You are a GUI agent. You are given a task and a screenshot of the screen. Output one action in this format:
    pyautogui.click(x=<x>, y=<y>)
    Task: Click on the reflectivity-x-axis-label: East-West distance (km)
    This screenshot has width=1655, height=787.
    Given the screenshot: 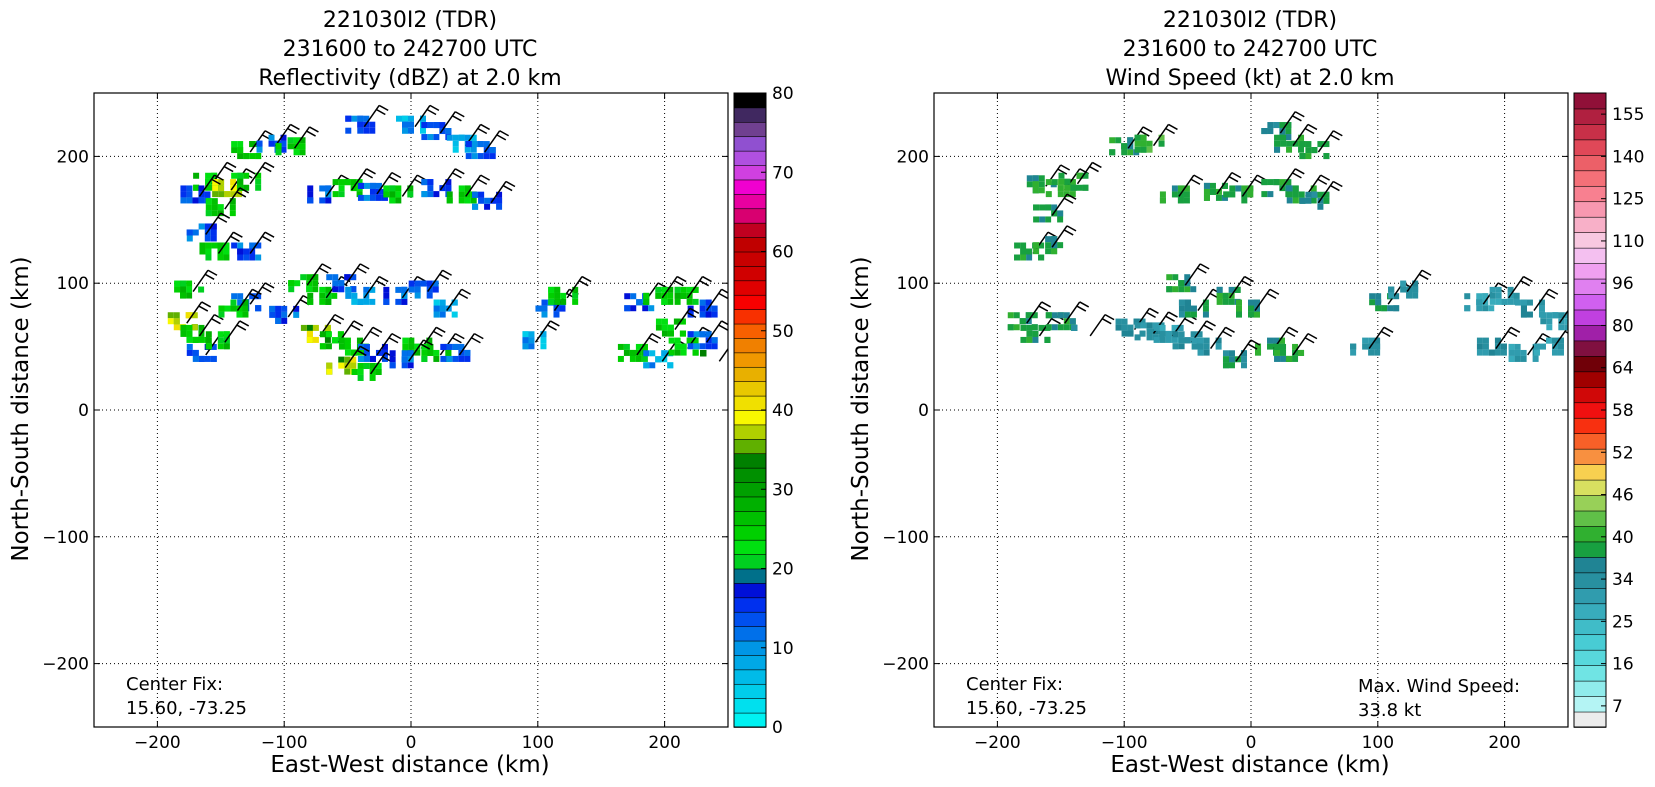 What is the action you would take?
    pyautogui.click(x=409, y=765)
    